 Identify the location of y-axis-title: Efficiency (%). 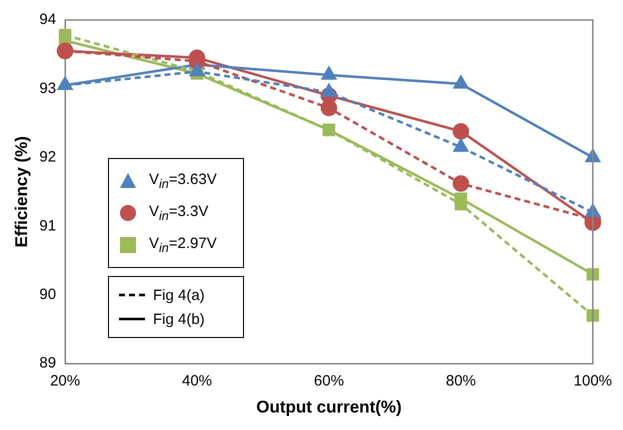
(21, 192).